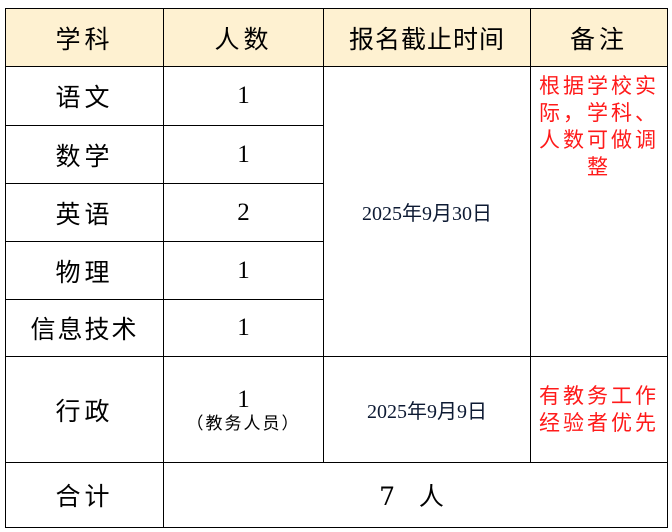 The image size is (672, 532). What do you see at coordinates (427, 409) in the screenshot?
I see `deadline-cell: 2025年9月9日` at bounding box center [427, 409].